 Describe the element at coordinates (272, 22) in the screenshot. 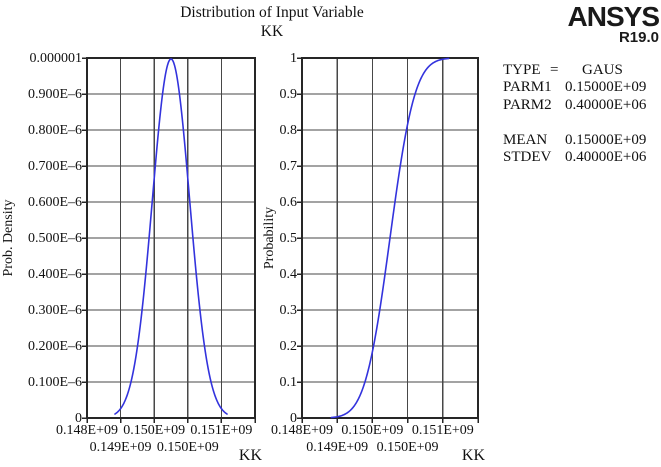

I see `chart-title: Distribution of Input Variable KK` at that location.